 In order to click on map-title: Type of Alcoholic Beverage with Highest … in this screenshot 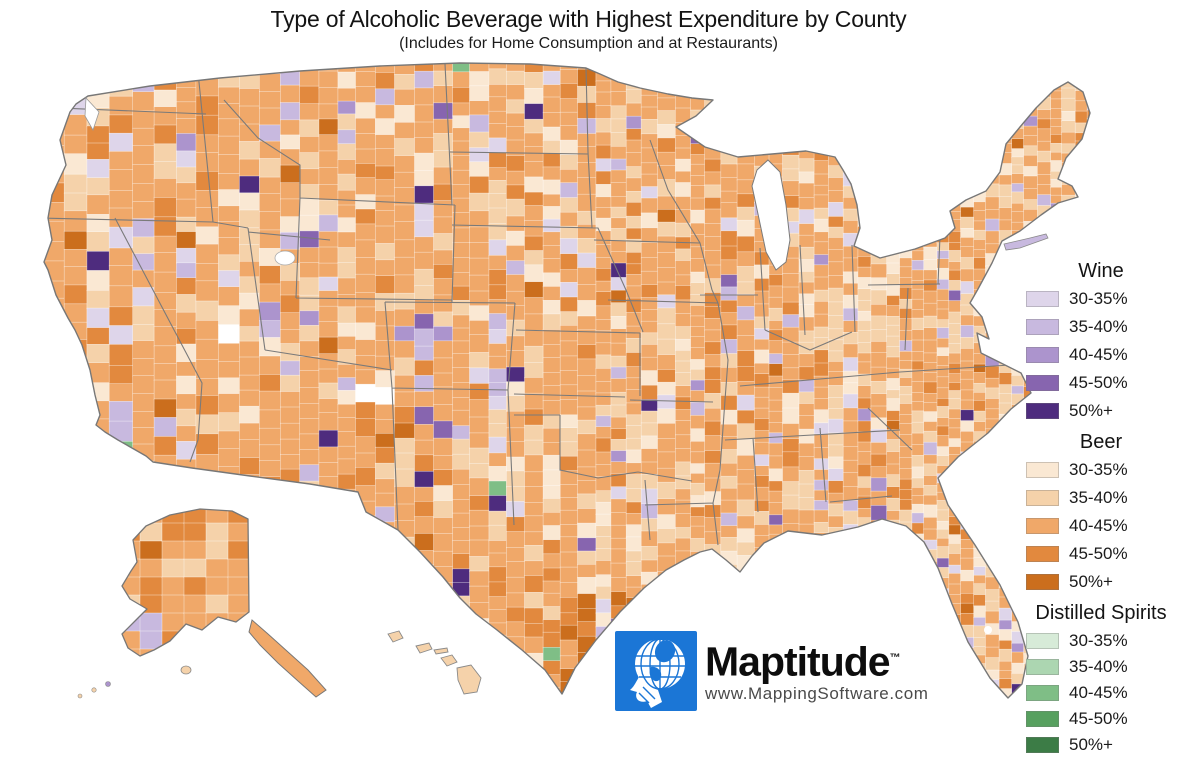, I will do `click(588, 19)`.